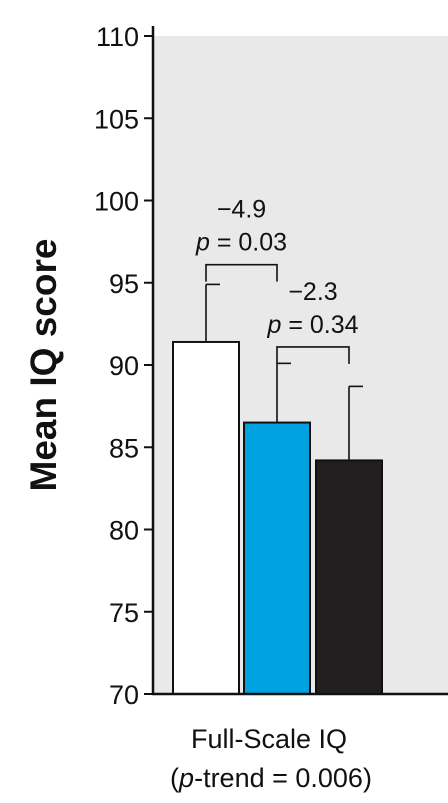  I want to click on y-axis-ticks: 70 75 80 85 90 95 100 105 110, so click(123, 366).